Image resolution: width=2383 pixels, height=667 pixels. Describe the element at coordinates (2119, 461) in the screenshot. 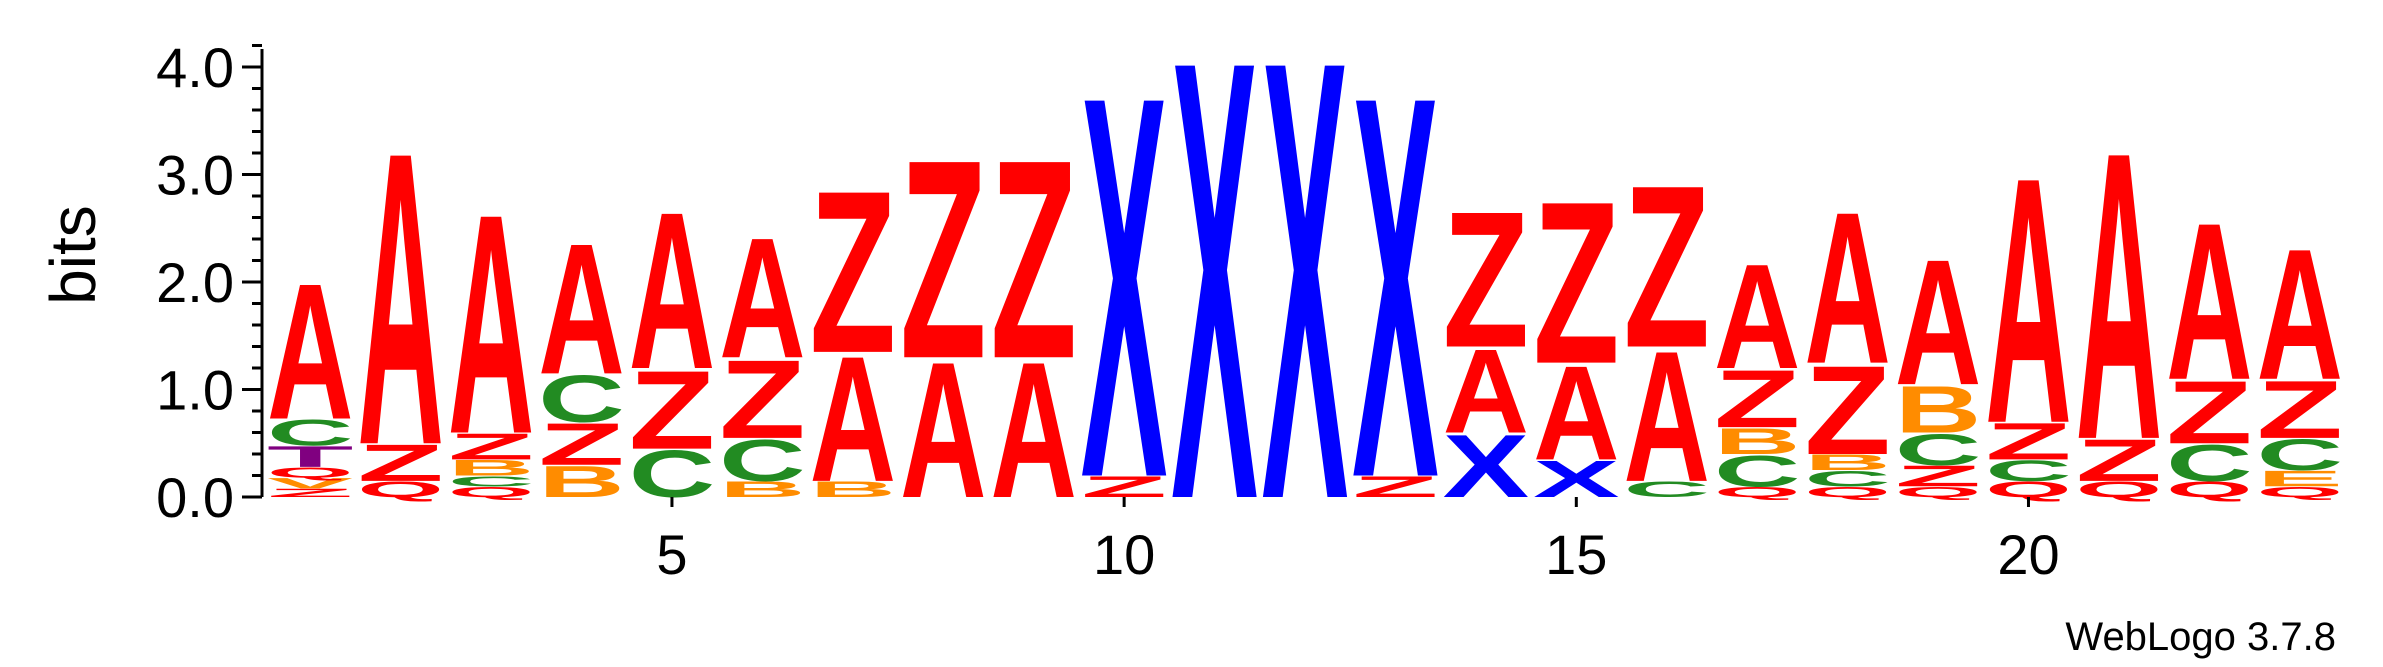

I see `logo-letter-z-pos-21: Z` at that location.